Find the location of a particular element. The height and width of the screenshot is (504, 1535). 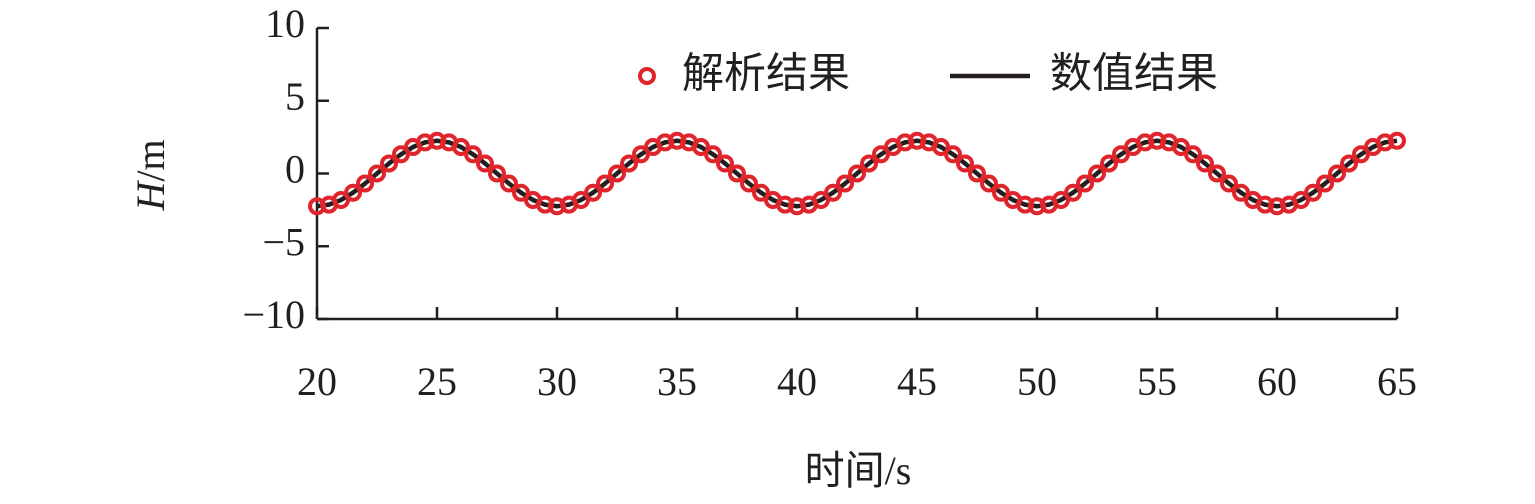

y-tick-label: 10 is located at coordinates (285, 23).